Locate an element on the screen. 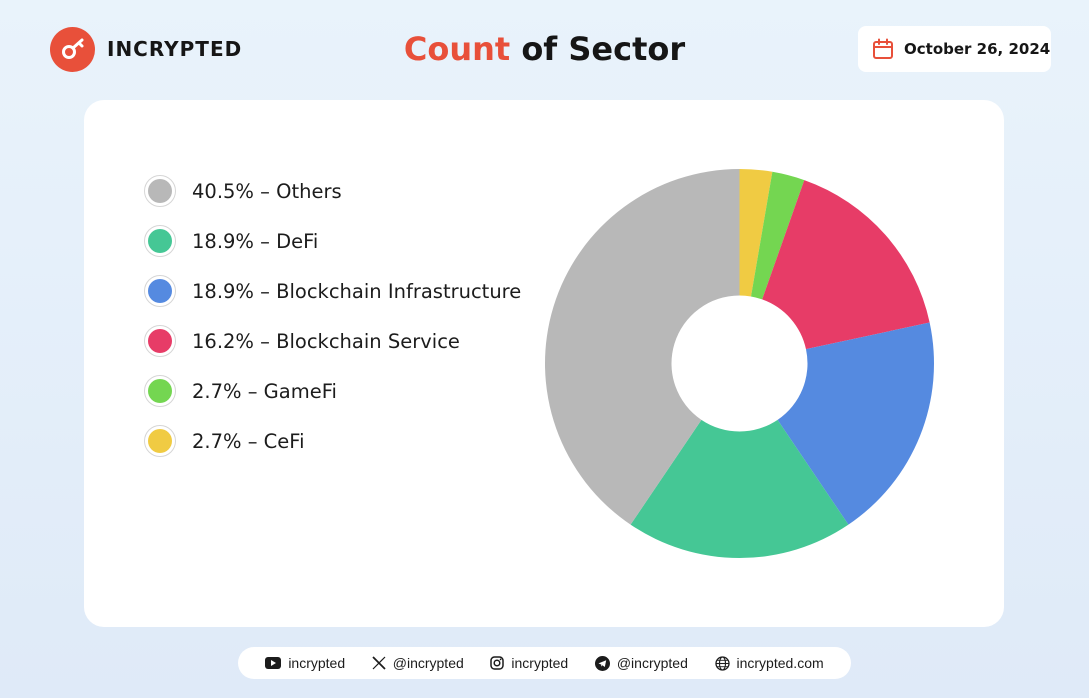 The image size is (1089, 698). page-title: Count of Sector is located at coordinates (544, 49).